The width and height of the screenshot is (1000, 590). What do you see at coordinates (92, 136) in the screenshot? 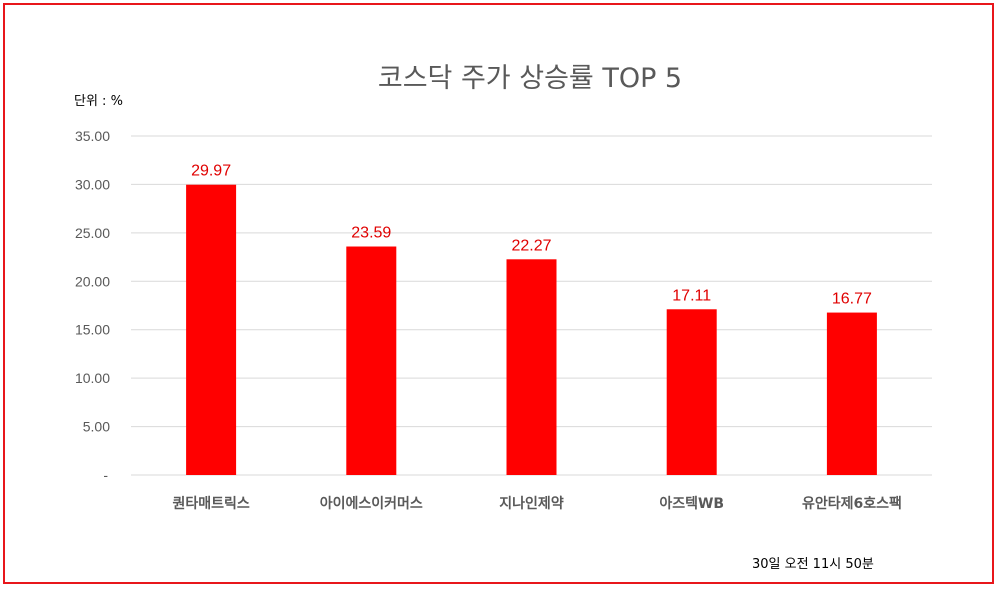
I see `y-tick-label: 35.00` at bounding box center [92, 136].